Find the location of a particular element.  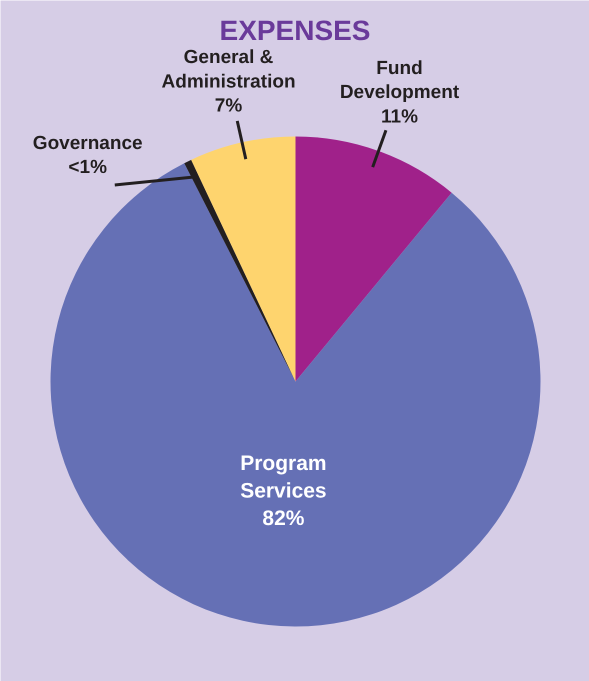

slice-label: Governance is located at coordinates (87, 143).